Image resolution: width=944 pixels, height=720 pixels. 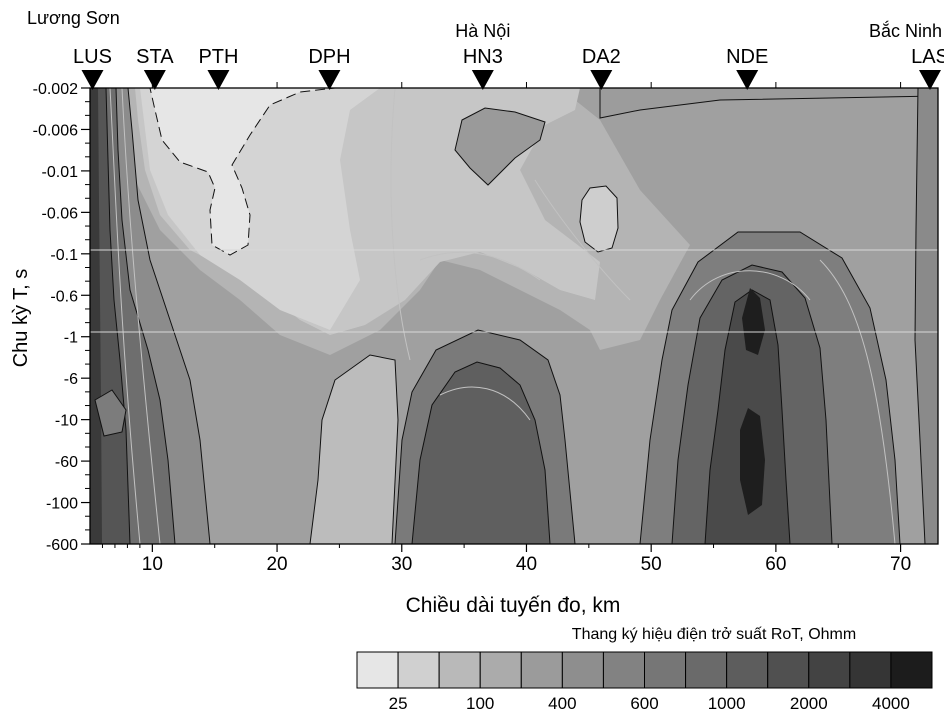 I want to click on contour-nde-core-upper, so click(x=753, y=321).